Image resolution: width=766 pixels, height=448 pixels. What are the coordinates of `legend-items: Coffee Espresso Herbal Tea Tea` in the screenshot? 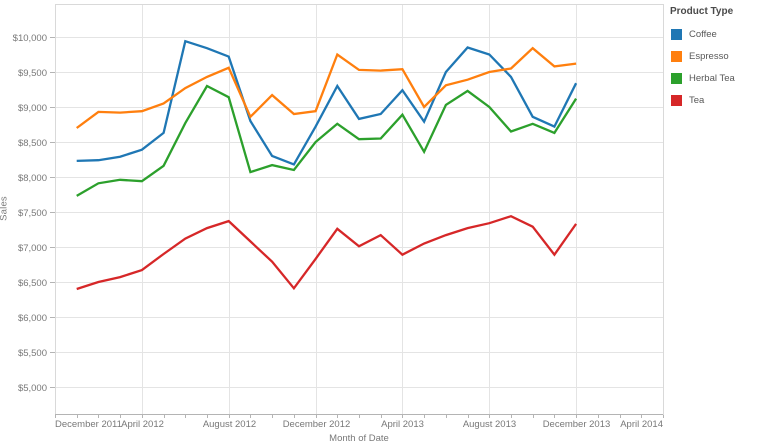 It's located at (716, 67).